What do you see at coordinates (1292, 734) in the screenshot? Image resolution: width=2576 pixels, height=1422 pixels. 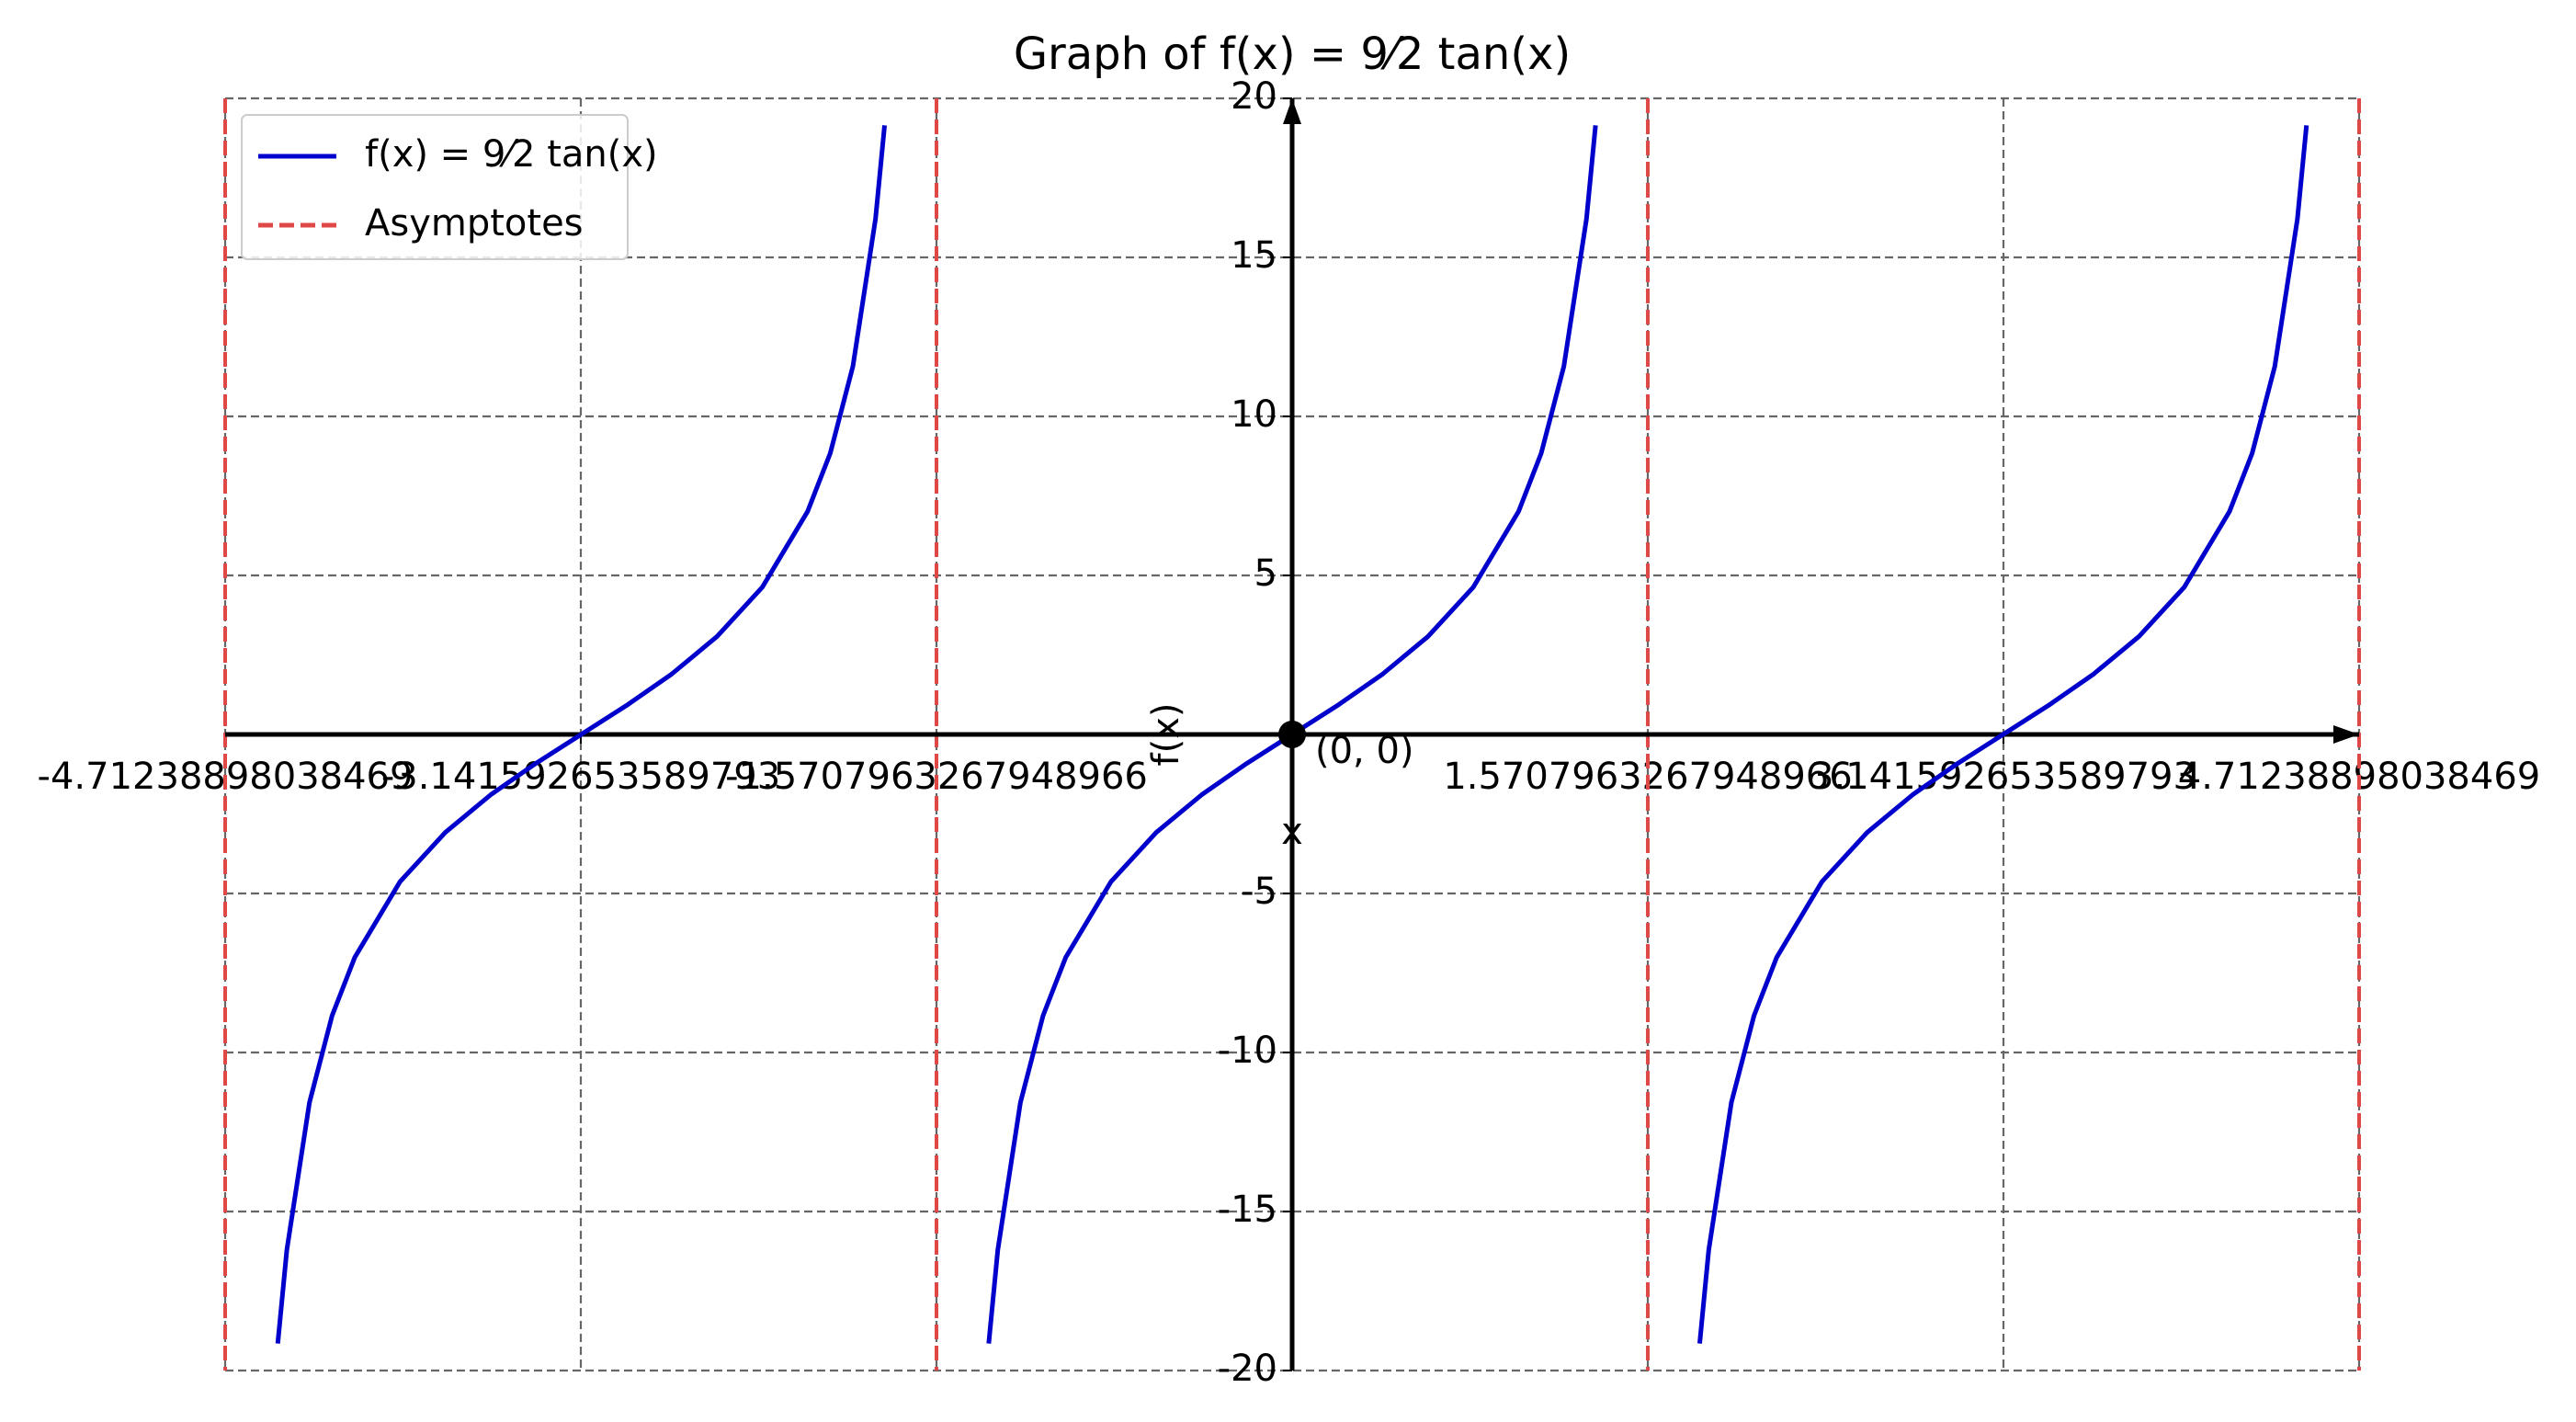 I see `origin-point` at bounding box center [1292, 734].